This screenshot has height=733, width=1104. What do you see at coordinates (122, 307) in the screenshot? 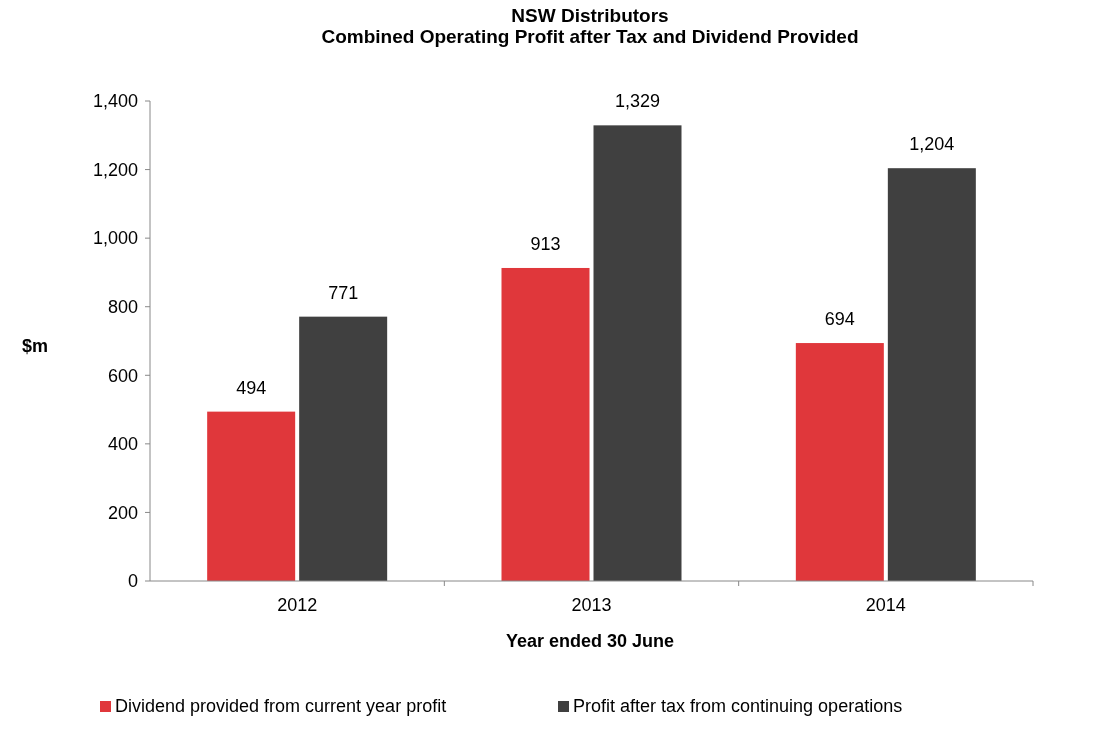
I see `y-tick-label: 800` at bounding box center [122, 307].